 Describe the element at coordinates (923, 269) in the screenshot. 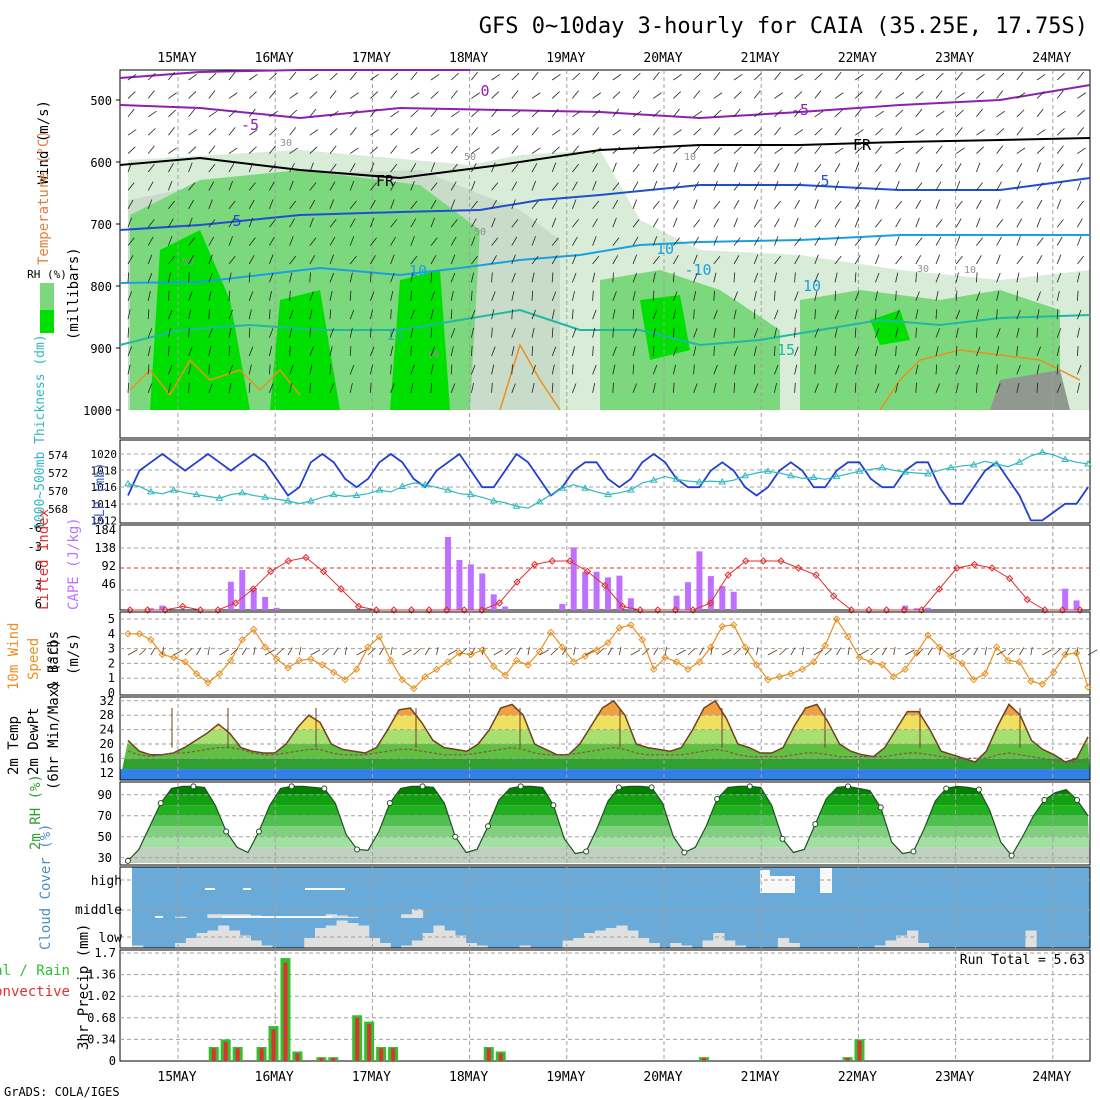

I see `rh-contour-label: 30` at that location.